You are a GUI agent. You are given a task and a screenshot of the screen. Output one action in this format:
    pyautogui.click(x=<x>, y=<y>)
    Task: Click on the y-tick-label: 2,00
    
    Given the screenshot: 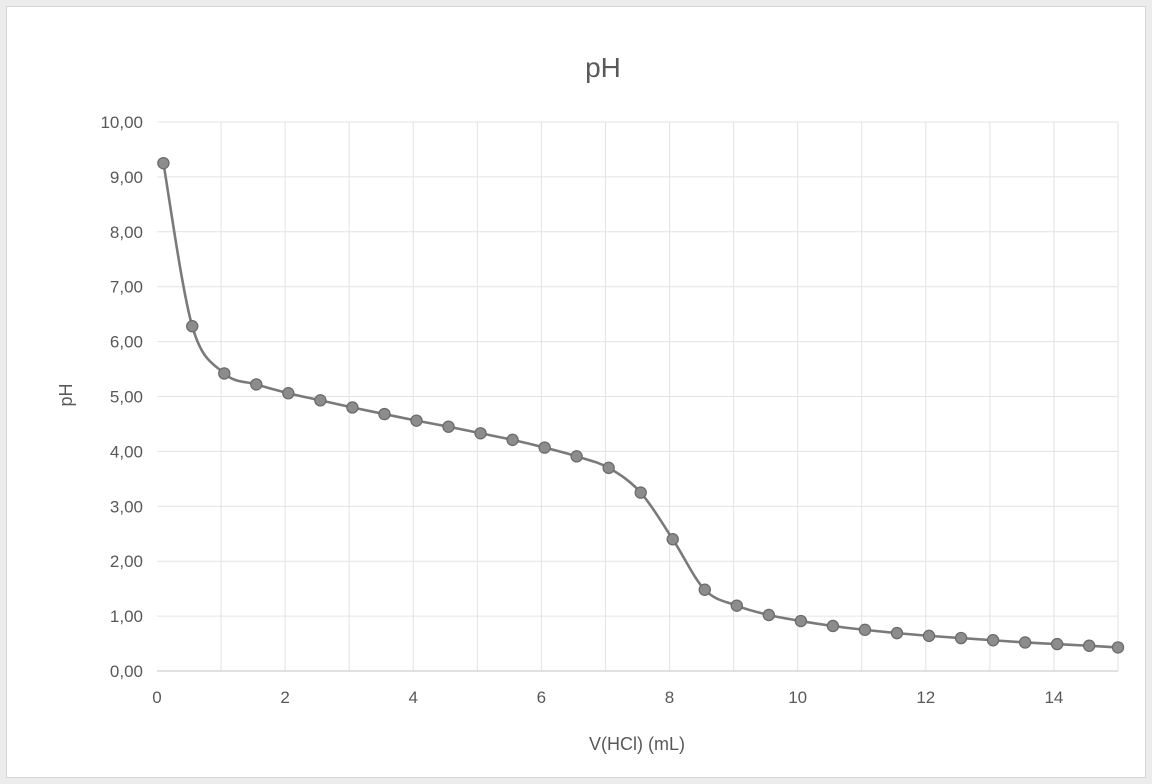 What is the action you would take?
    pyautogui.click(x=126, y=561)
    